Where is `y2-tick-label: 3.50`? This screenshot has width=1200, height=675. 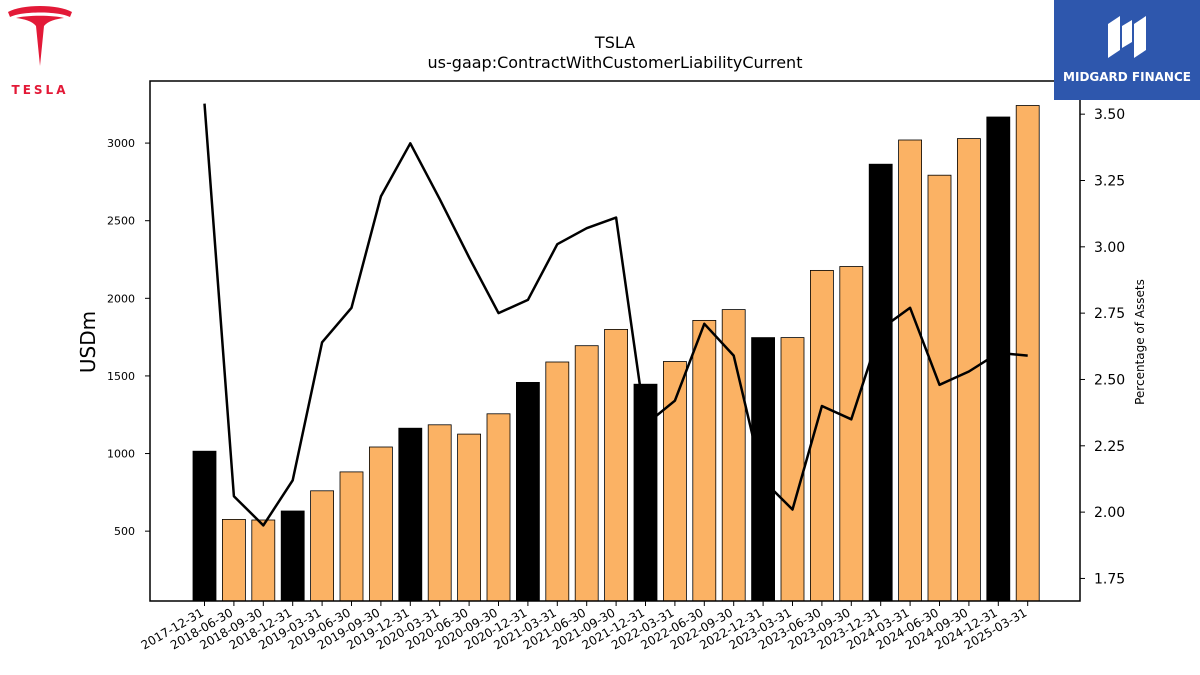 y2-tick-label: 3.50 is located at coordinates (1109, 115).